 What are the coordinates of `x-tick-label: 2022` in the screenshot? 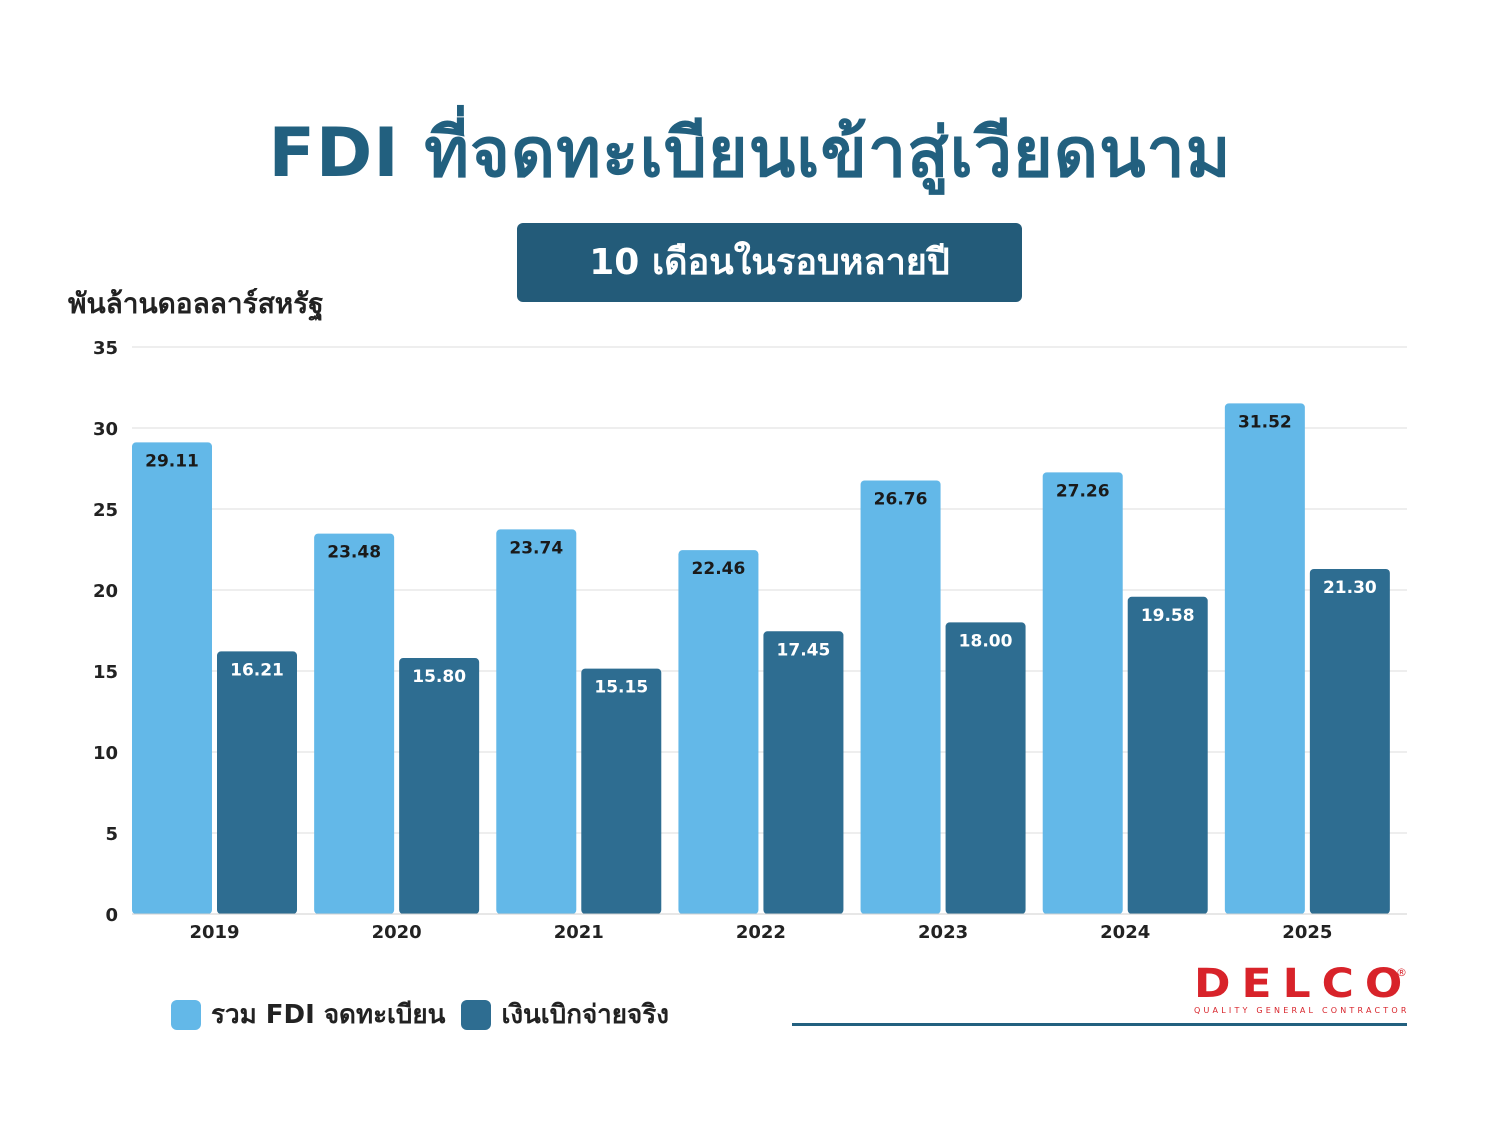 It's located at (761, 932).